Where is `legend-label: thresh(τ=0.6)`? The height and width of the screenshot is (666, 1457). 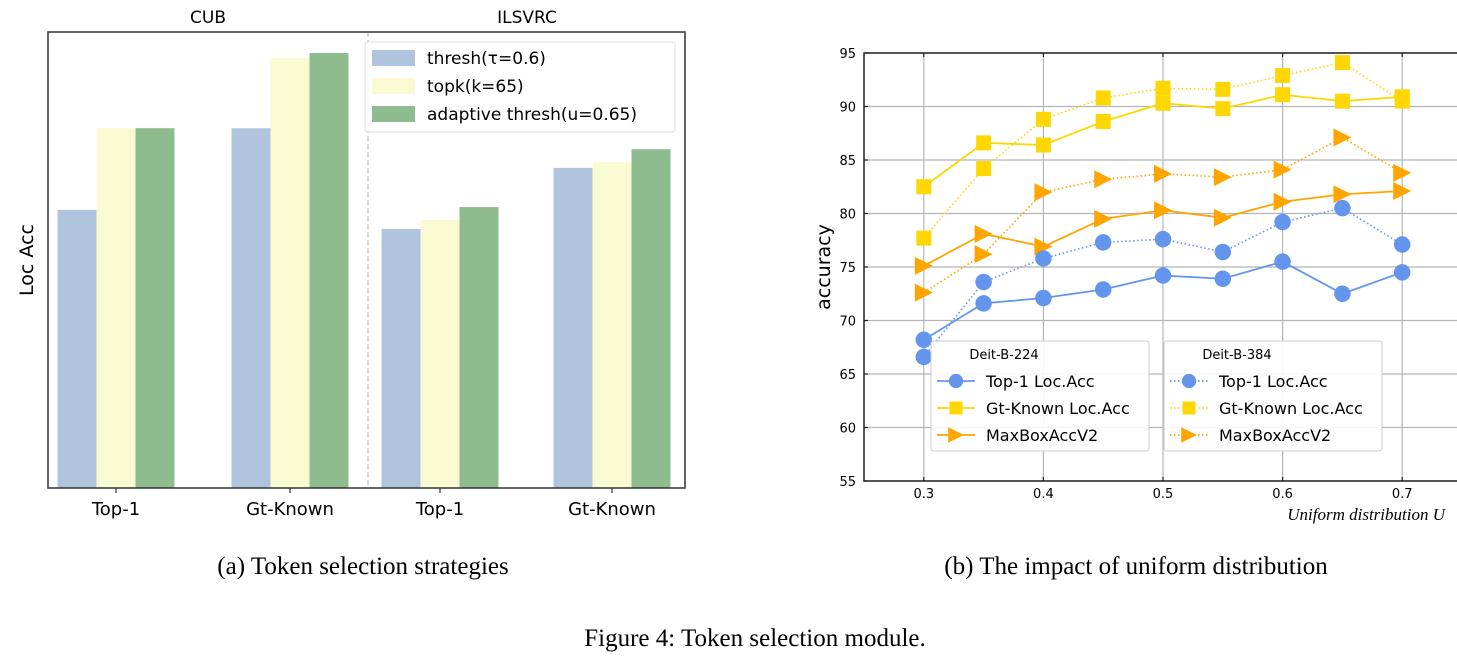 legend-label: thresh(τ=0.6) is located at coordinates (486, 59).